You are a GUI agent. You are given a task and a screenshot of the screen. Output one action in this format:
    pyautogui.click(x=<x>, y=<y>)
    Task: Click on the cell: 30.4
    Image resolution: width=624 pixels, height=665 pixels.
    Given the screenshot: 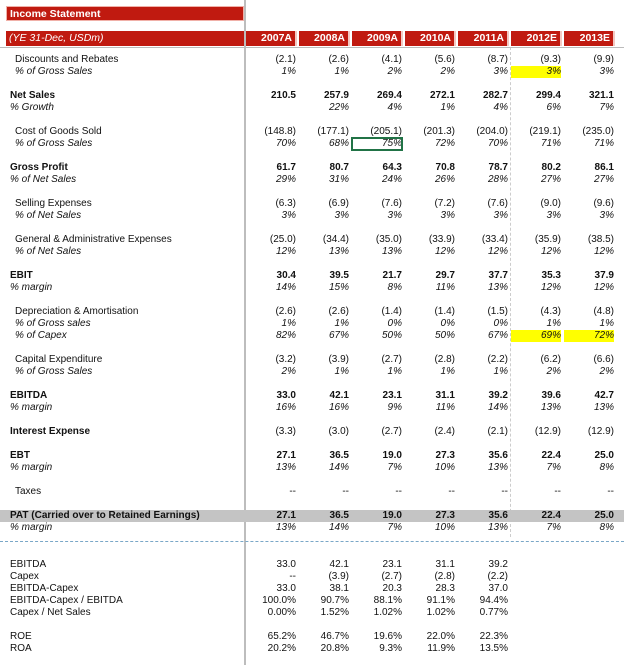 What is the action you would take?
    pyautogui.click(x=286, y=275)
    